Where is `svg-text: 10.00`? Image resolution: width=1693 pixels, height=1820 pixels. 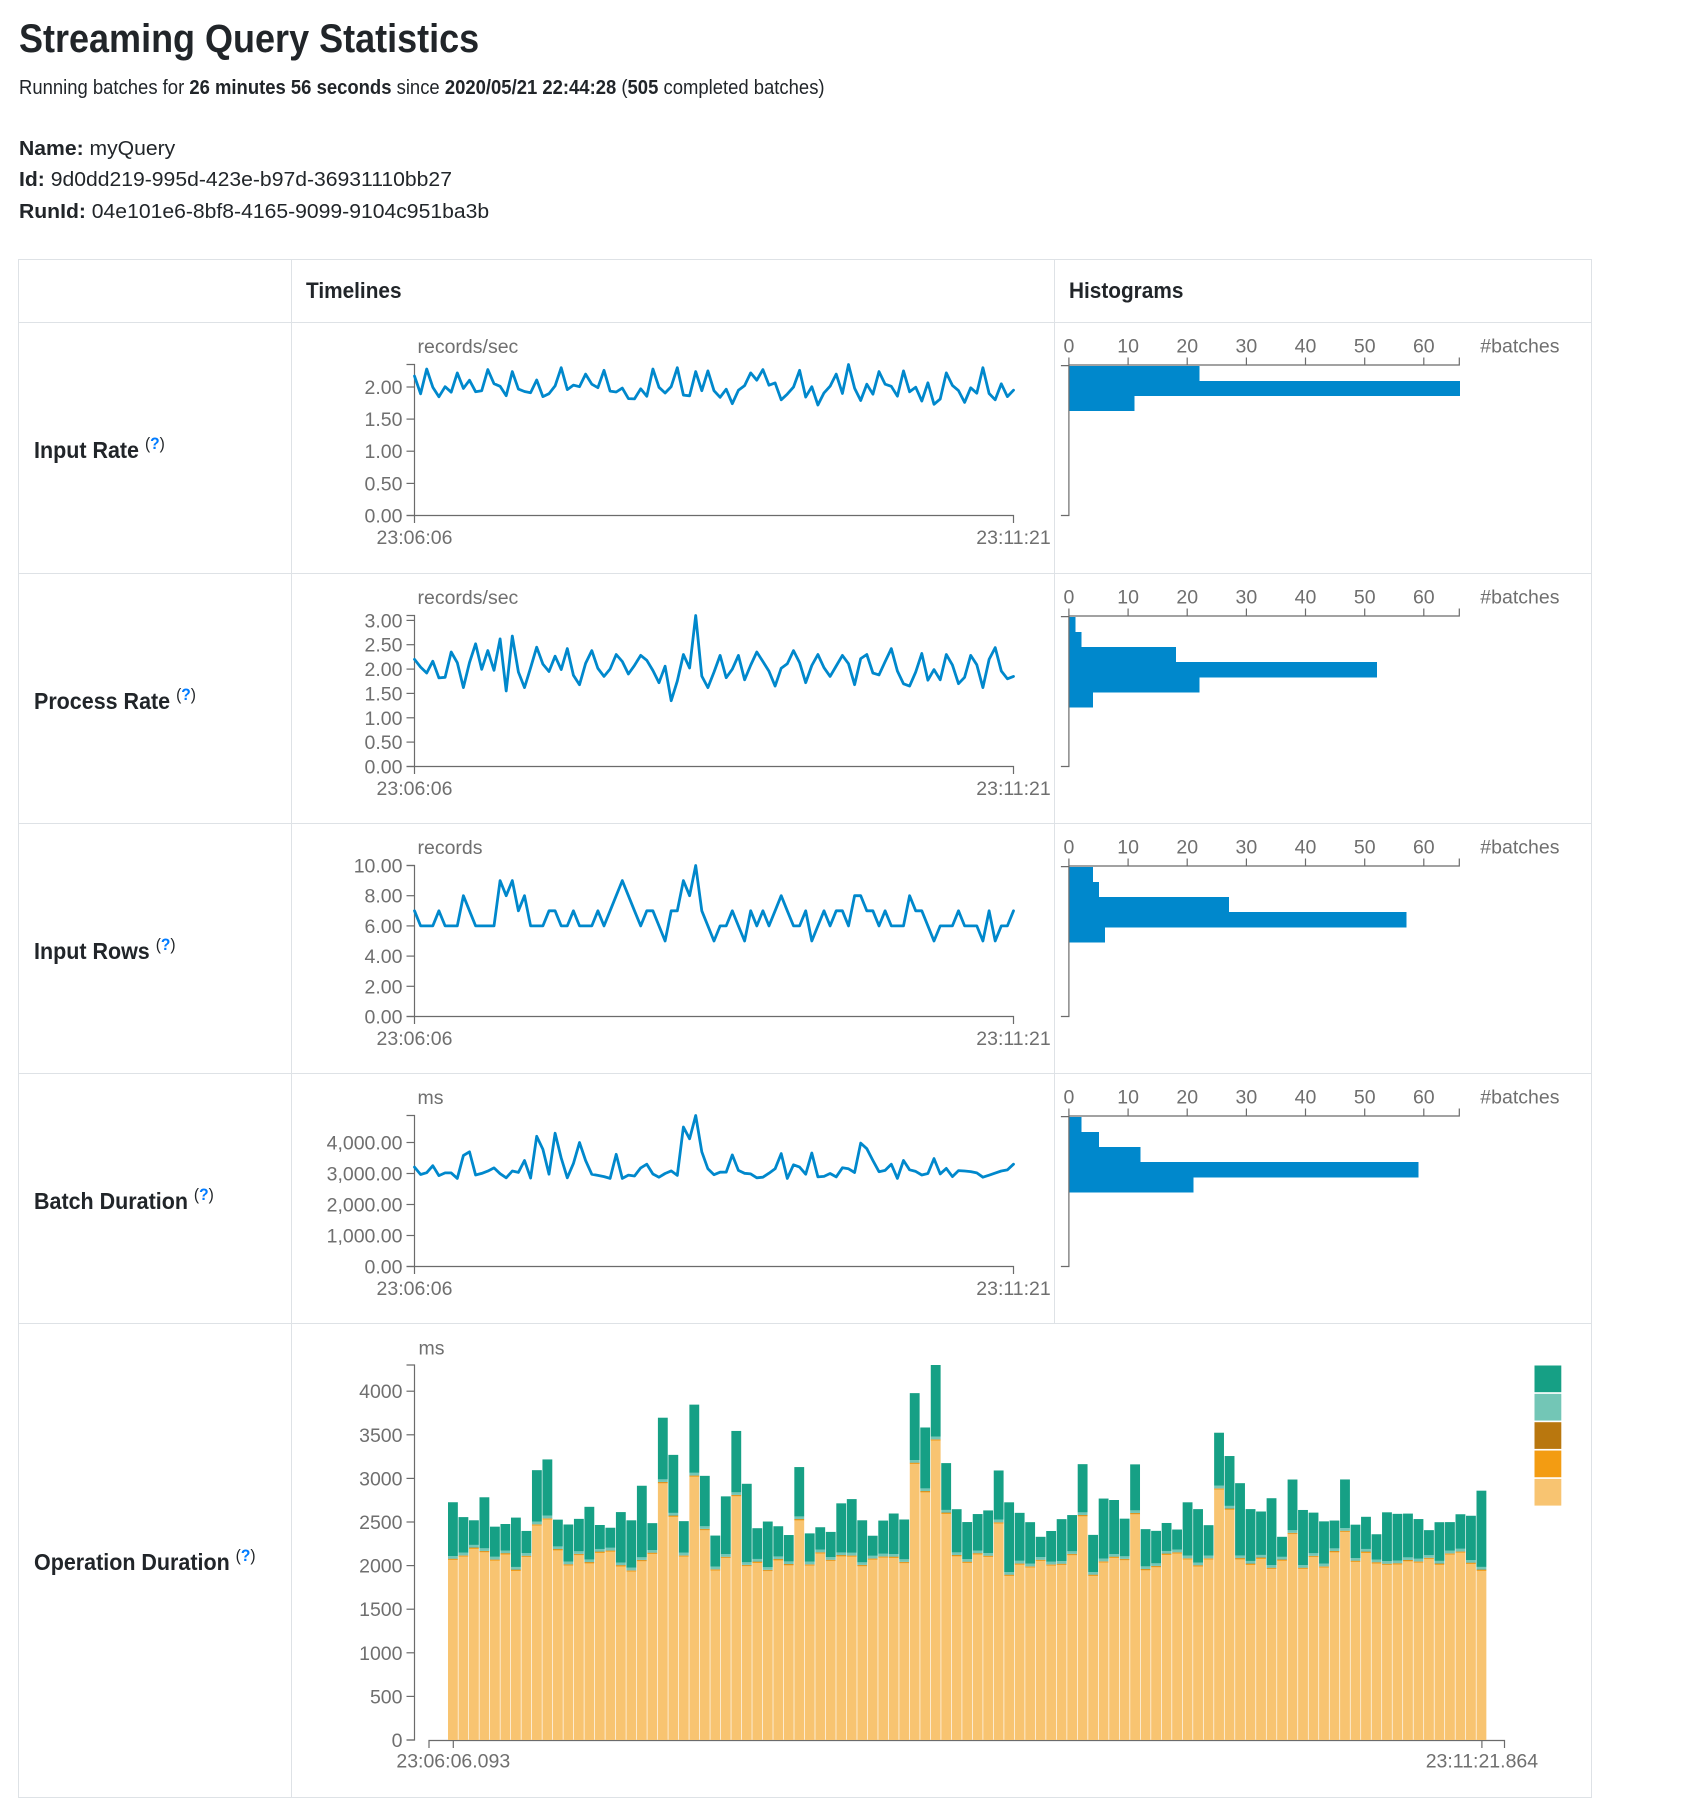 svg-text: 10.00 is located at coordinates (378, 867).